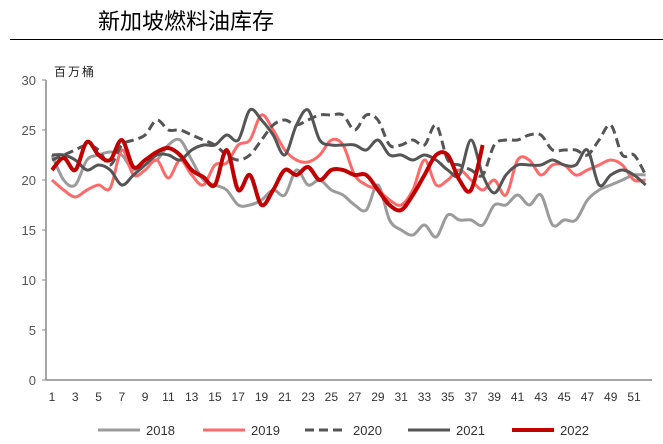 This screenshot has height=444, width=663. I want to click on x-tick-label: 45, so click(564, 397).